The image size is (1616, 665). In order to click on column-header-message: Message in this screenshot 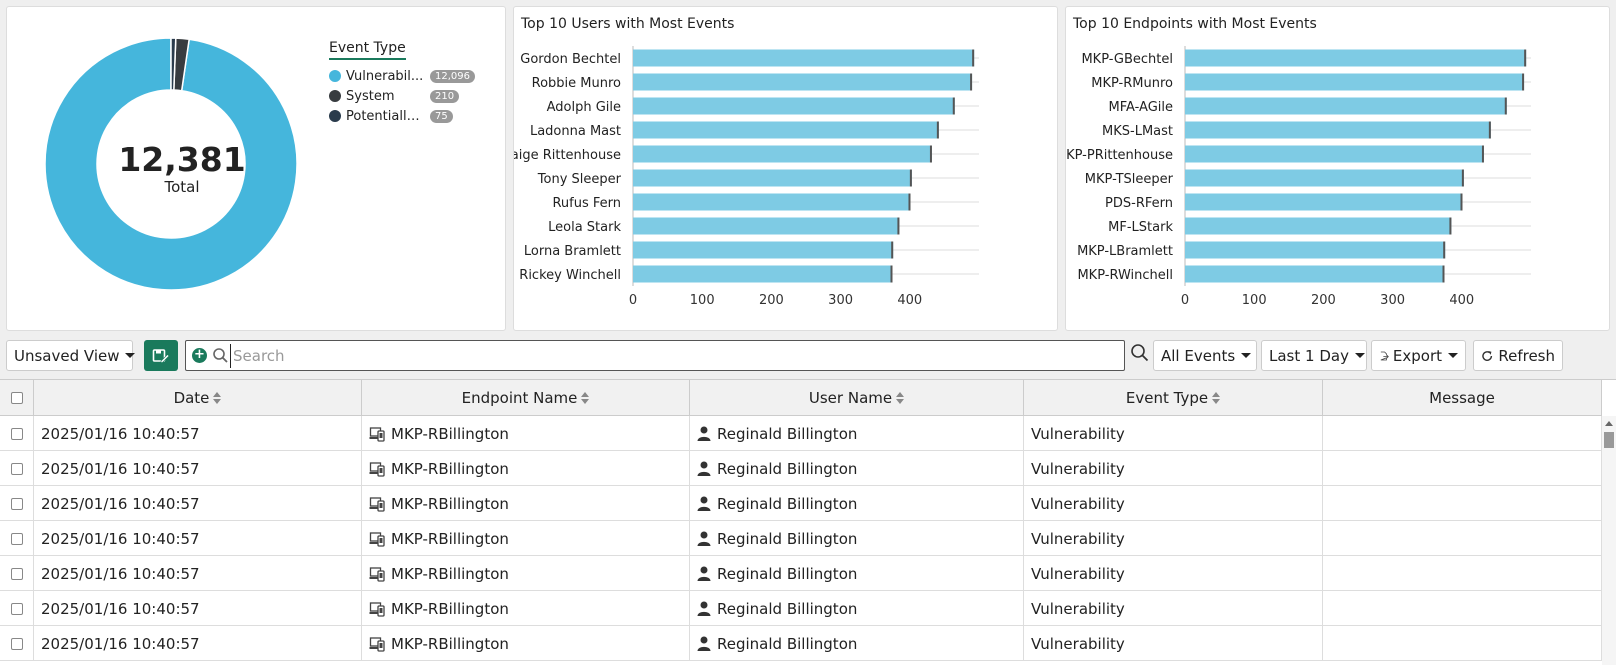, I will do `click(1462, 398)`.